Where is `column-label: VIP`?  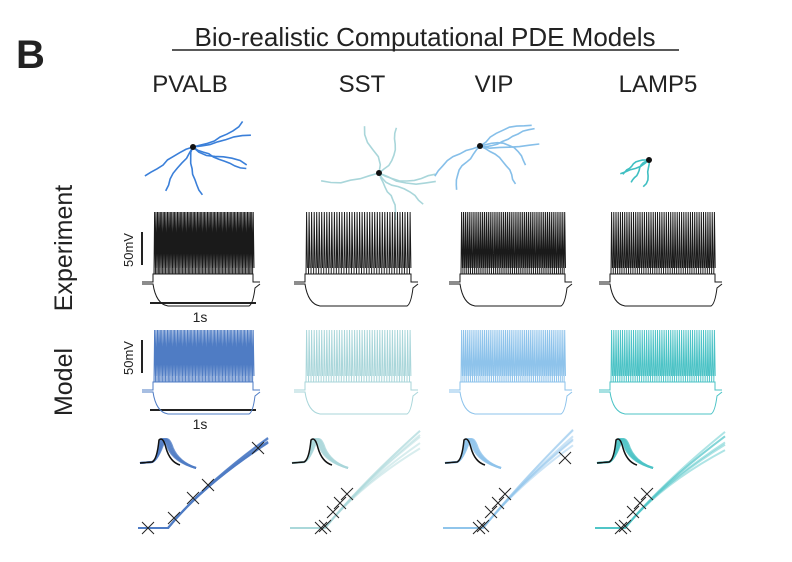
column-label: VIP is located at coordinates (494, 84).